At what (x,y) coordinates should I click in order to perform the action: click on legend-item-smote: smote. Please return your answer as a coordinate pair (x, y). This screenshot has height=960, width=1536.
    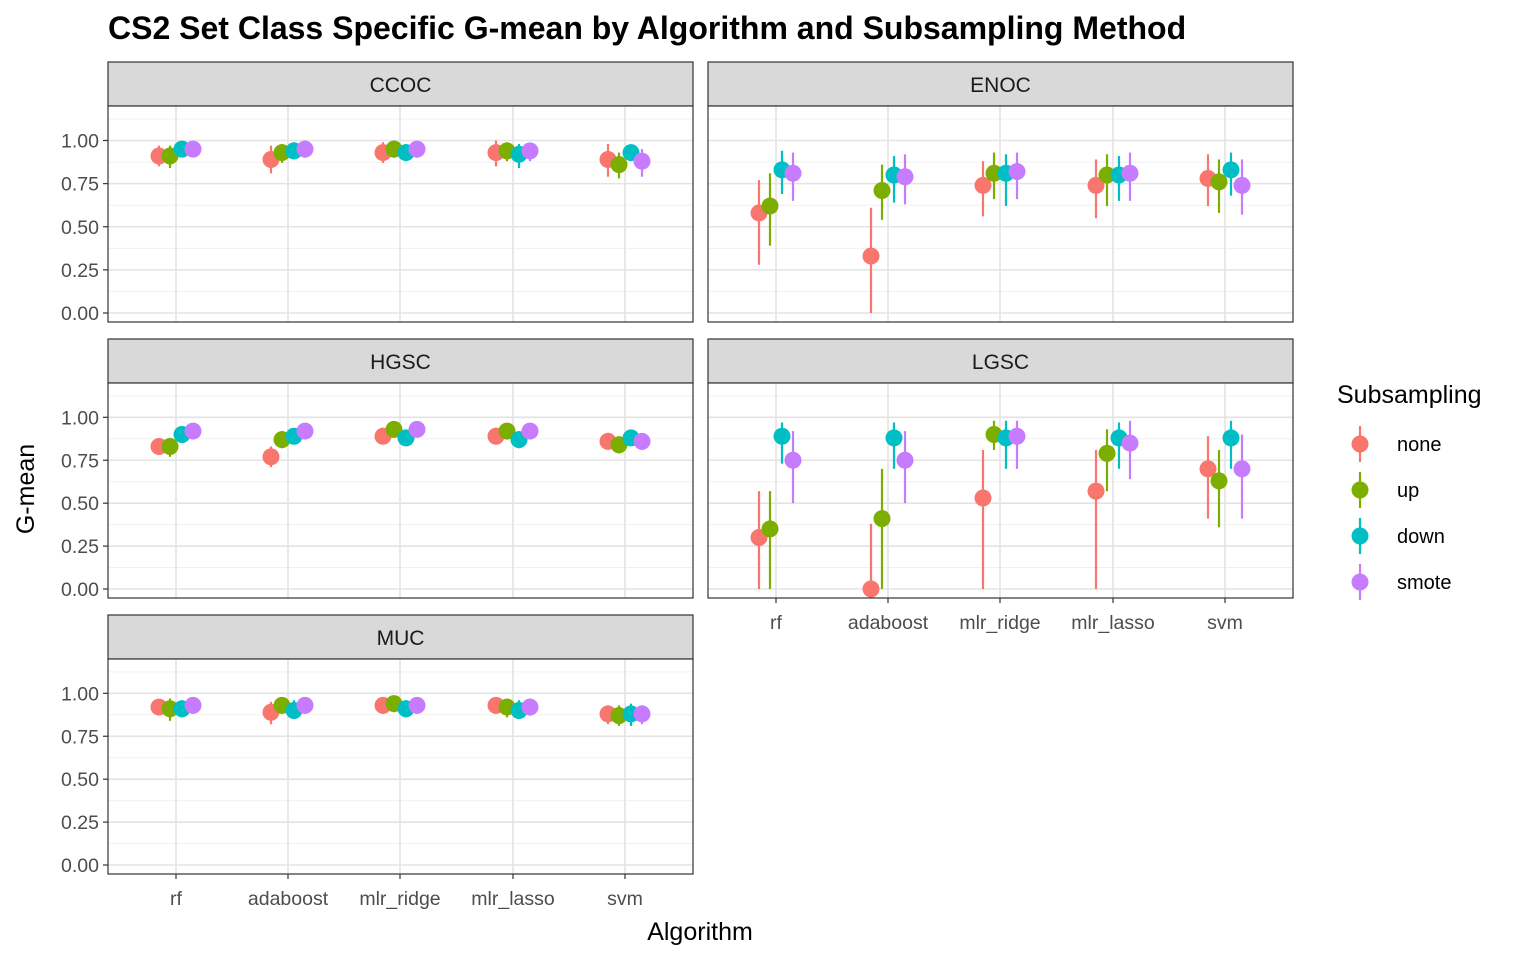
    Looking at the image, I should click on (1401, 582).